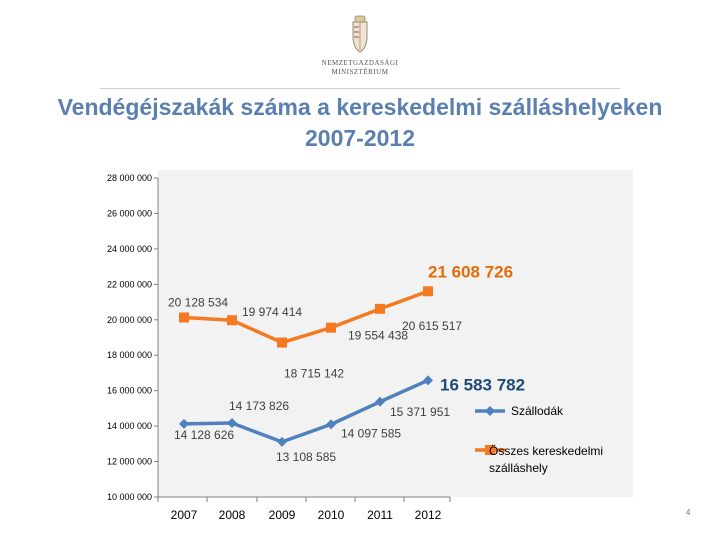 This screenshot has width=720, height=540. What do you see at coordinates (428, 515) in the screenshot?
I see `x-tick-label: 2012` at bounding box center [428, 515].